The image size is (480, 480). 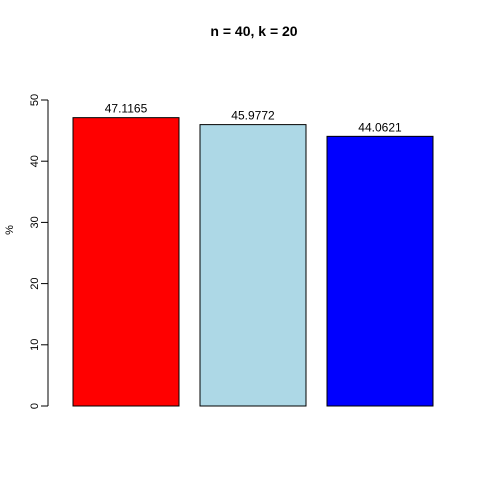 I want to click on bar-value-label-2: 45.9772, so click(x=253, y=116).